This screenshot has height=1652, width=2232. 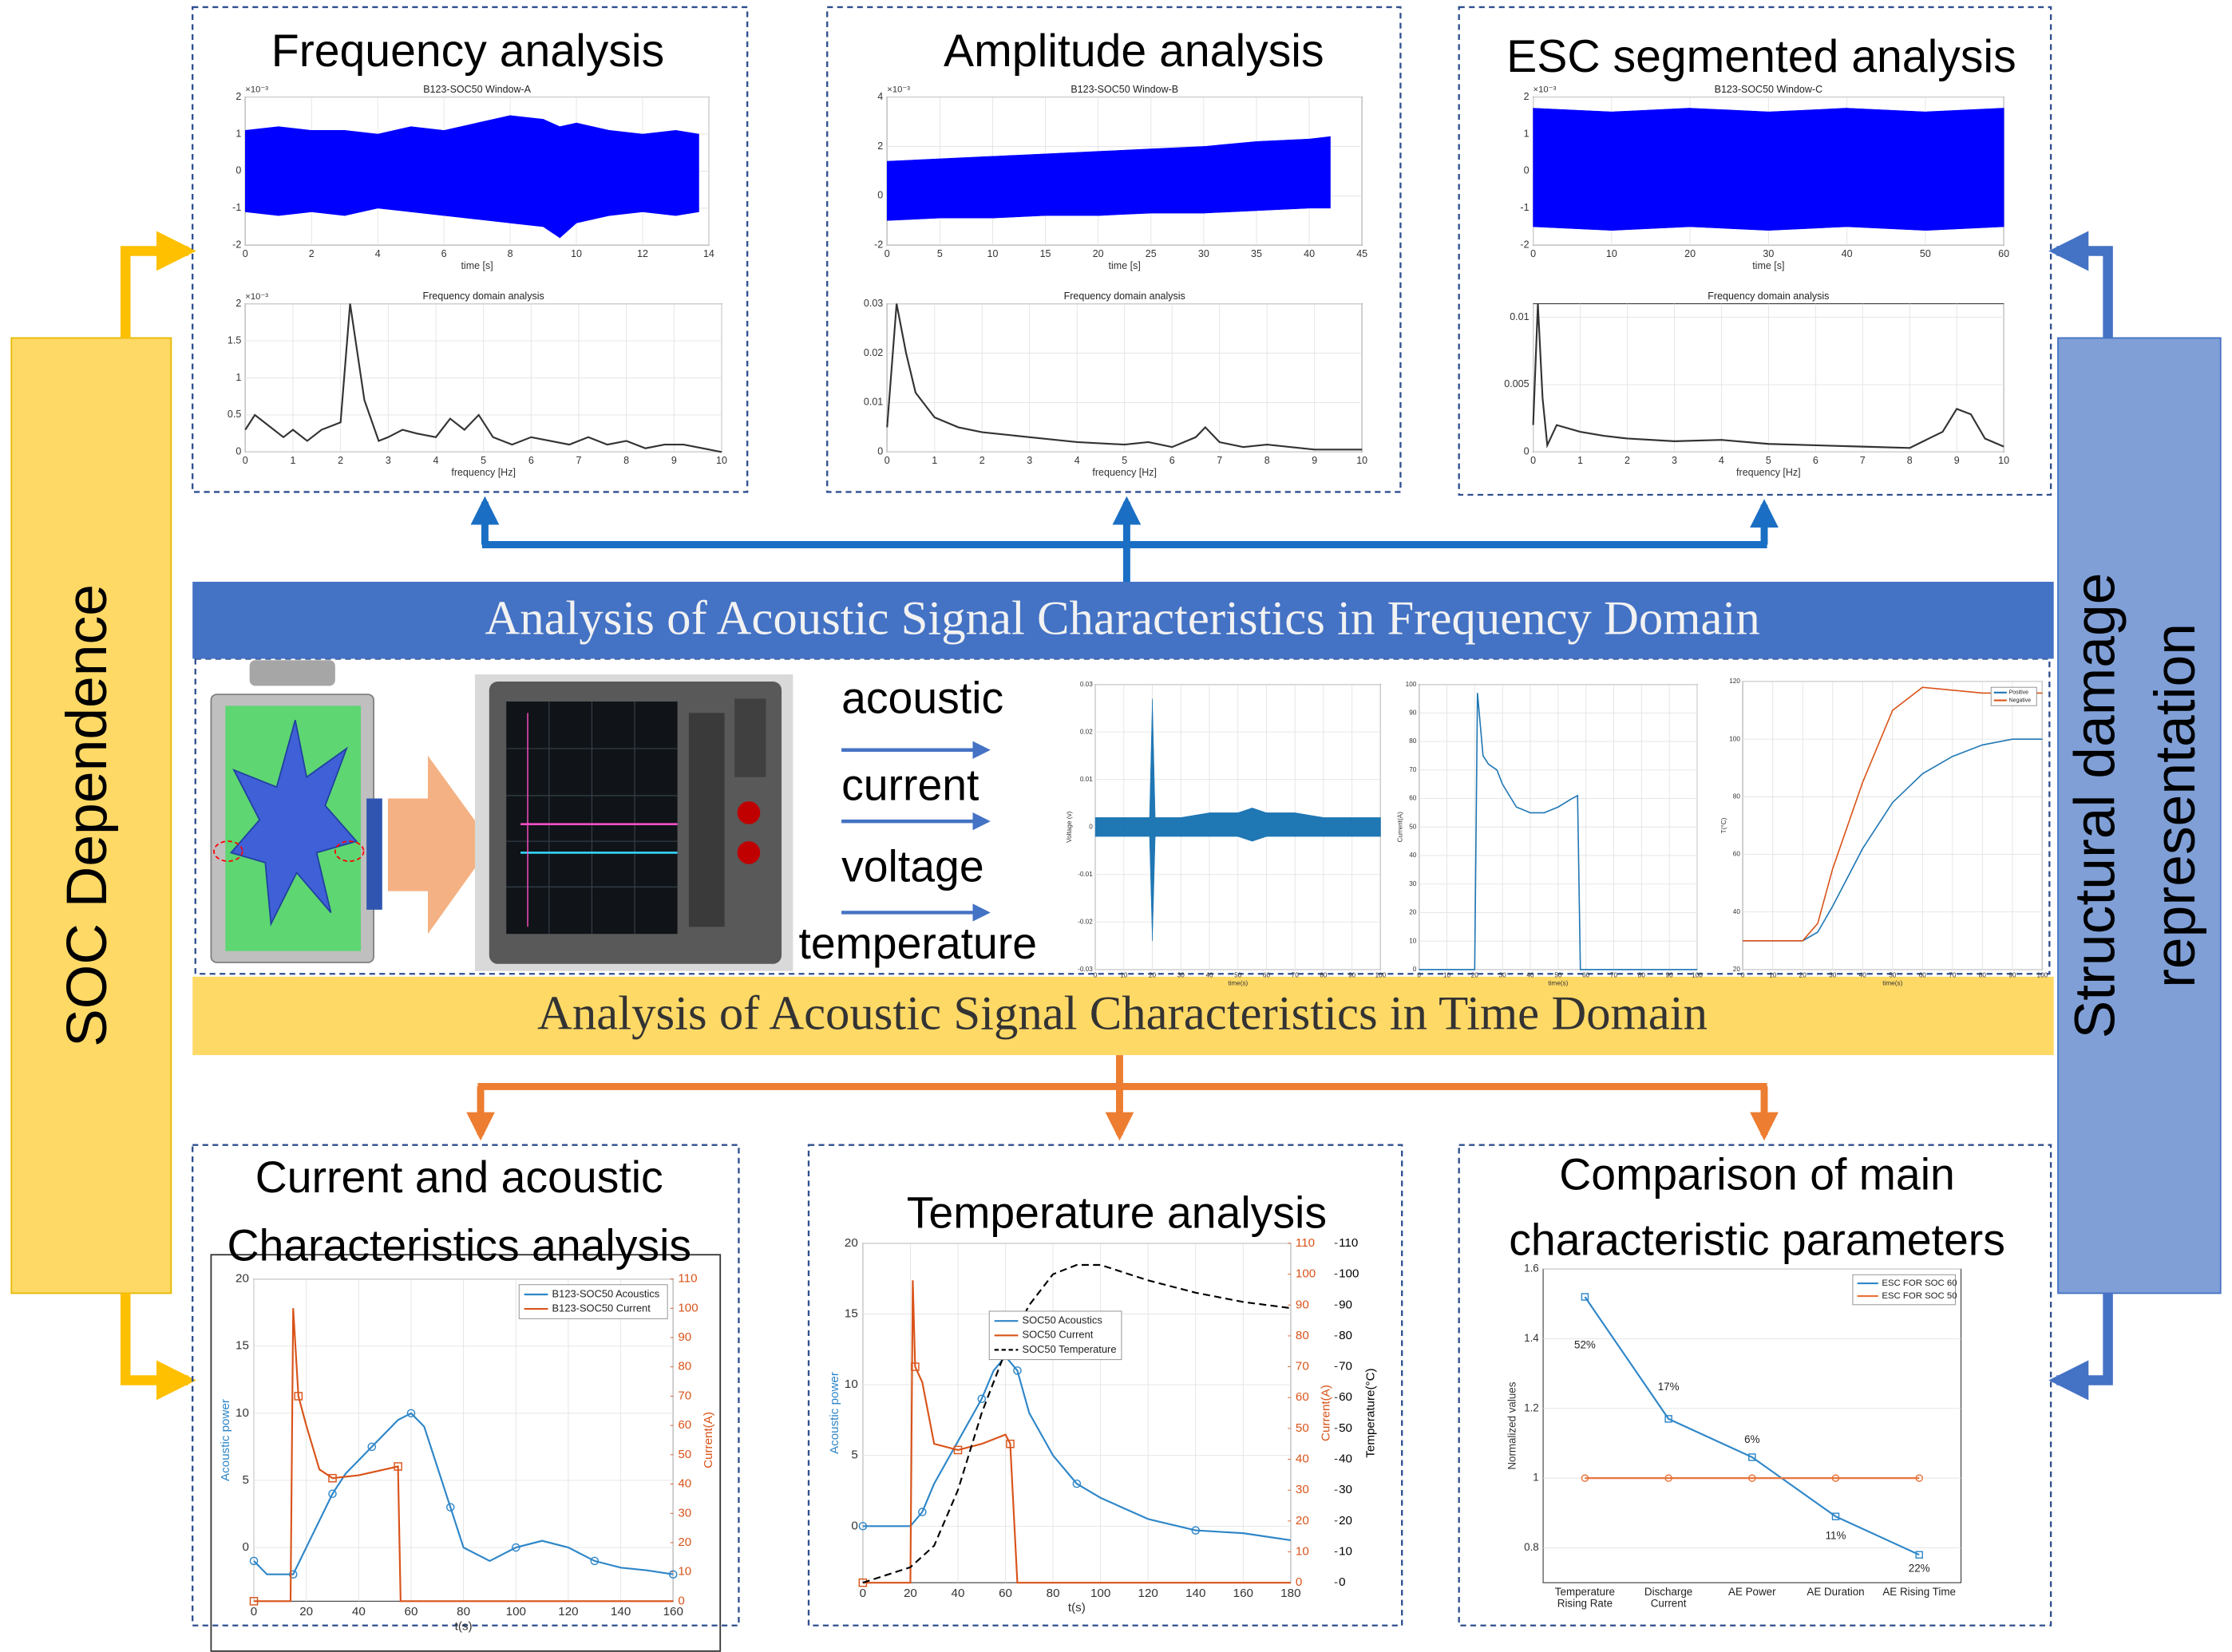 I want to click on y3-tick-label: 100, so click(x=1349, y=1274).